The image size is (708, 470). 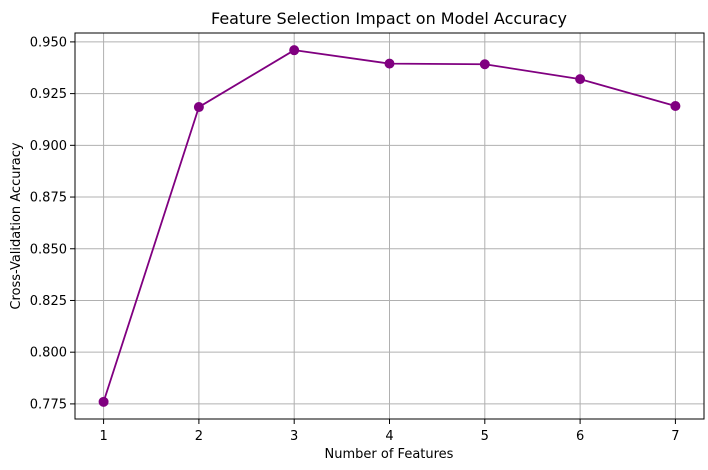 I want to click on y-tick-label: 0.850, so click(x=48, y=249).